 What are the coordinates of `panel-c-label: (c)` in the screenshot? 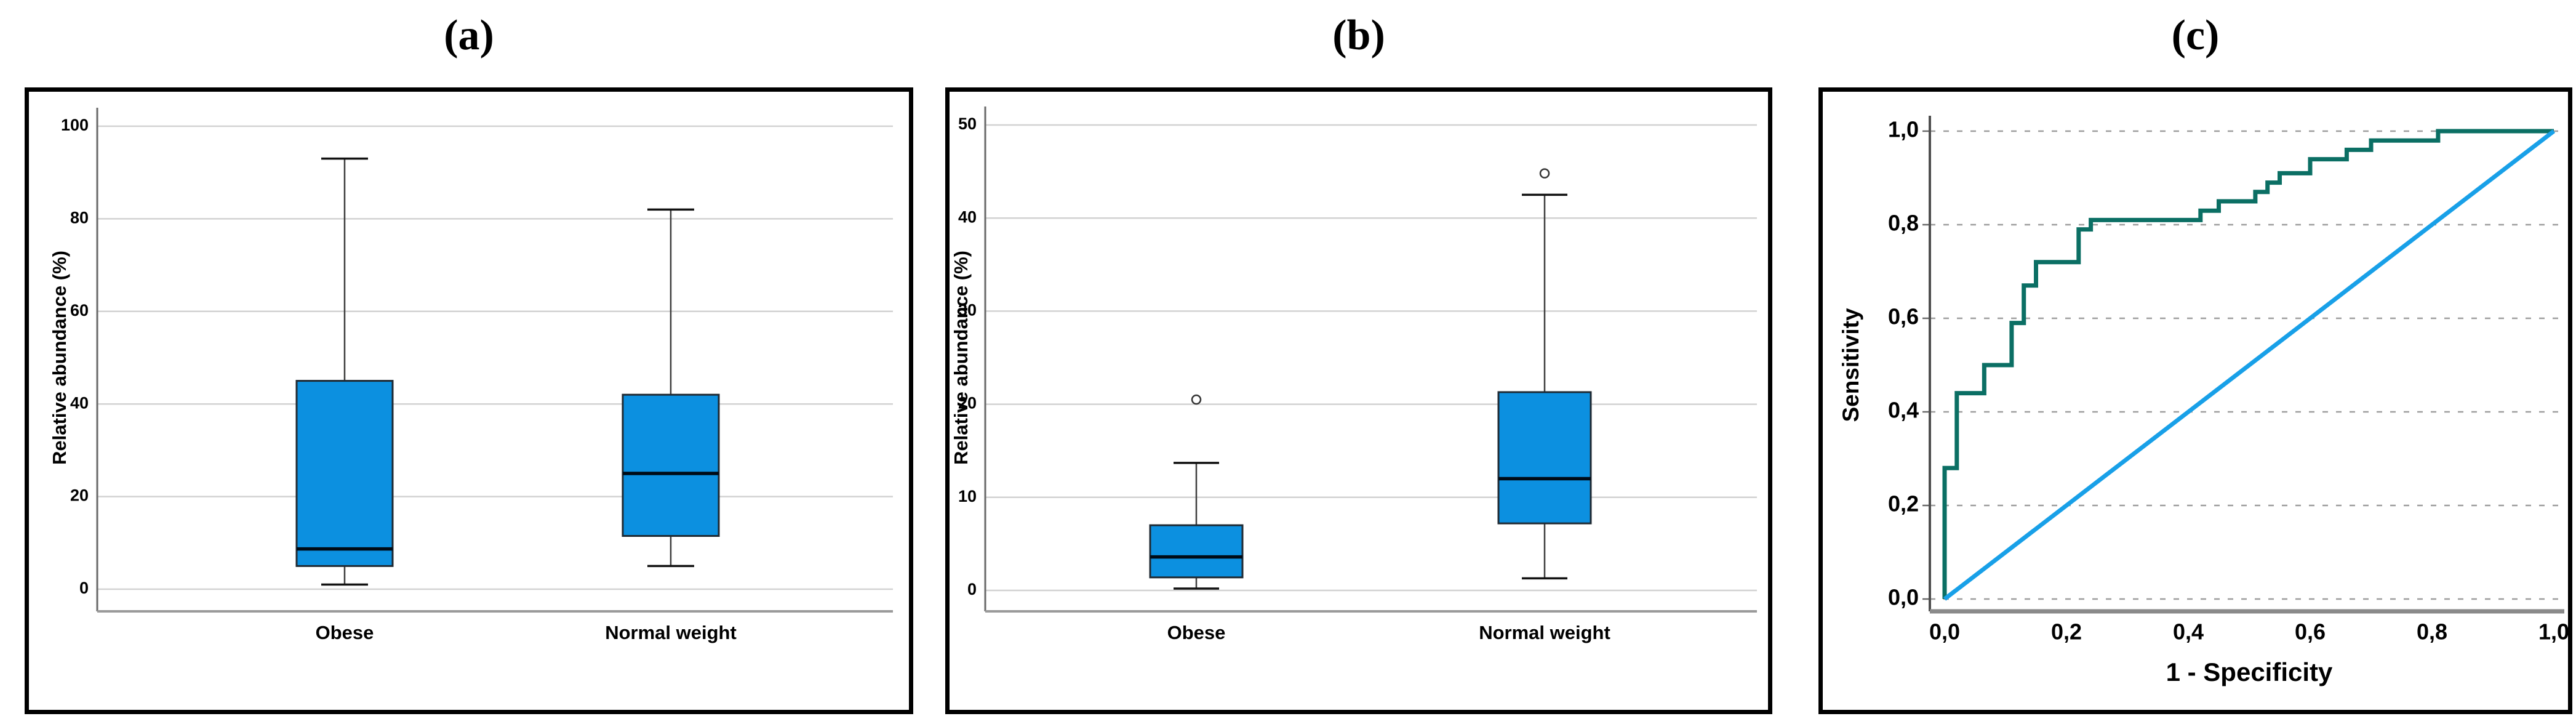 It's located at (2195, 35).